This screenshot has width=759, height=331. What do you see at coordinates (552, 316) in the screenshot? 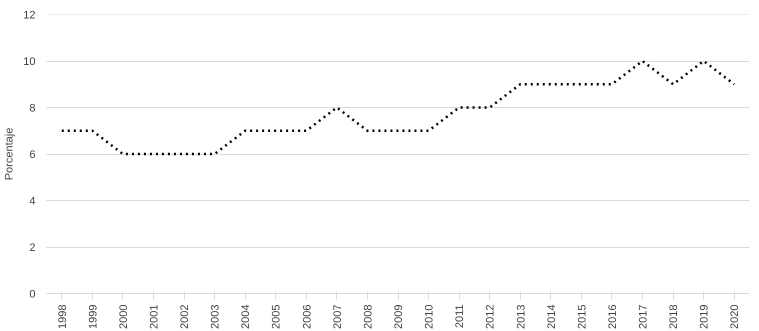
I see `x-tick-label: 2014` at bounding box center [552, 316].